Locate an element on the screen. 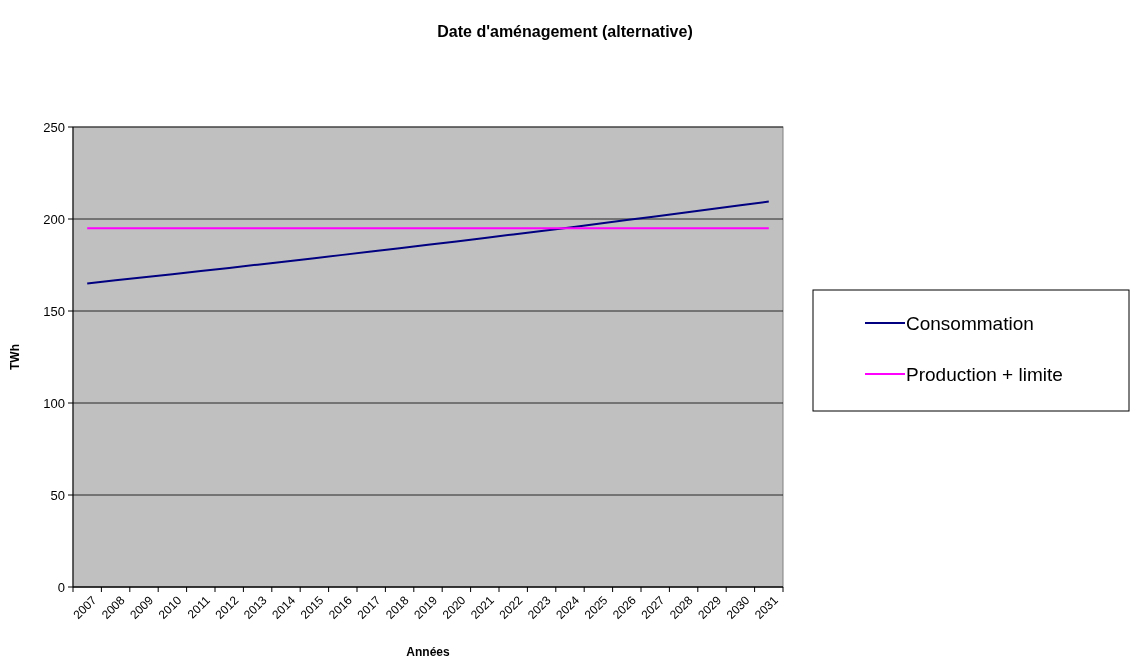  y-tick-label: 200 is located at coordinates (54, 219).